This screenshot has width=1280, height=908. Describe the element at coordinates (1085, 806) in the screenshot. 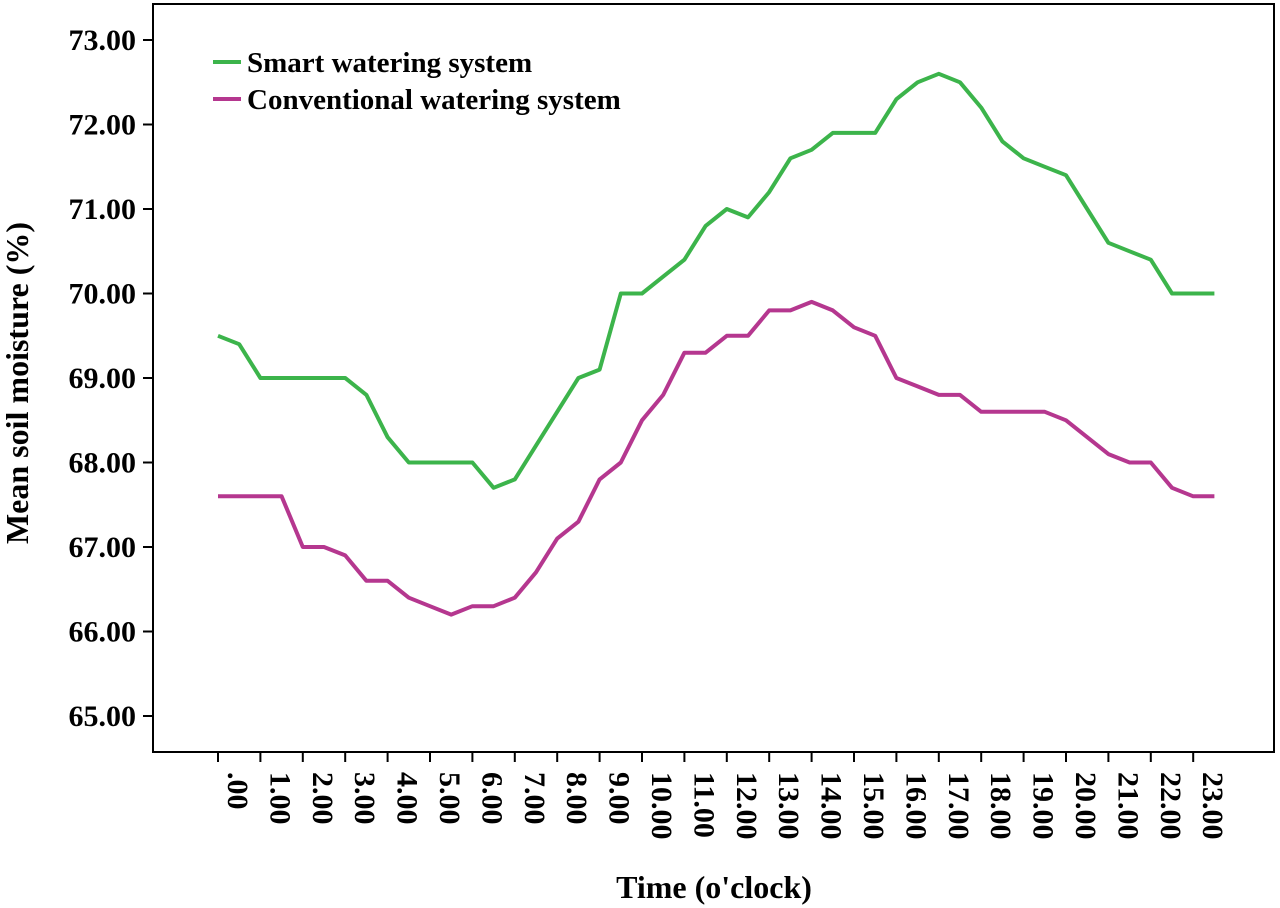

I see `x-tick-label: 20.00` at that location.